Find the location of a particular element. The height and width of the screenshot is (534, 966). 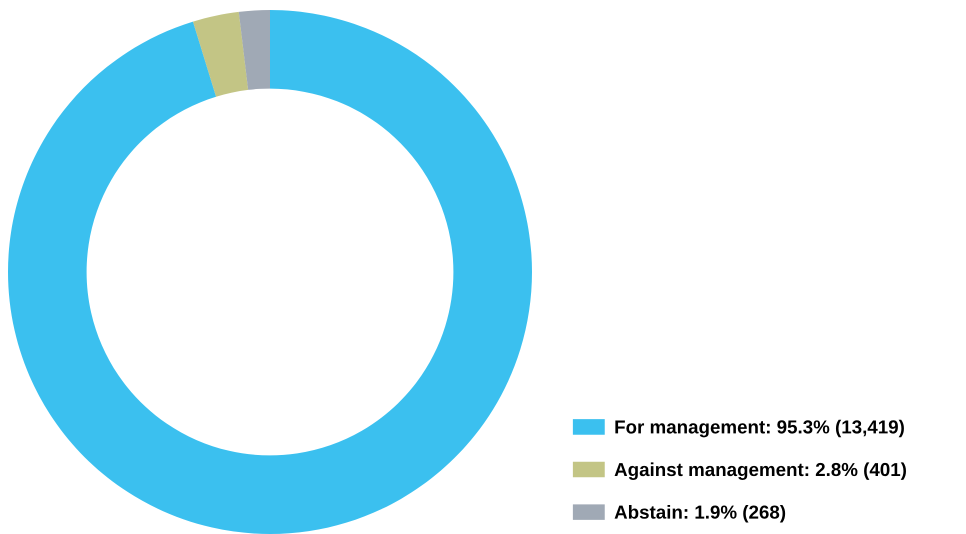

legend-label: For management: 95.3% (13,419) is located at coordinates (759, 429).